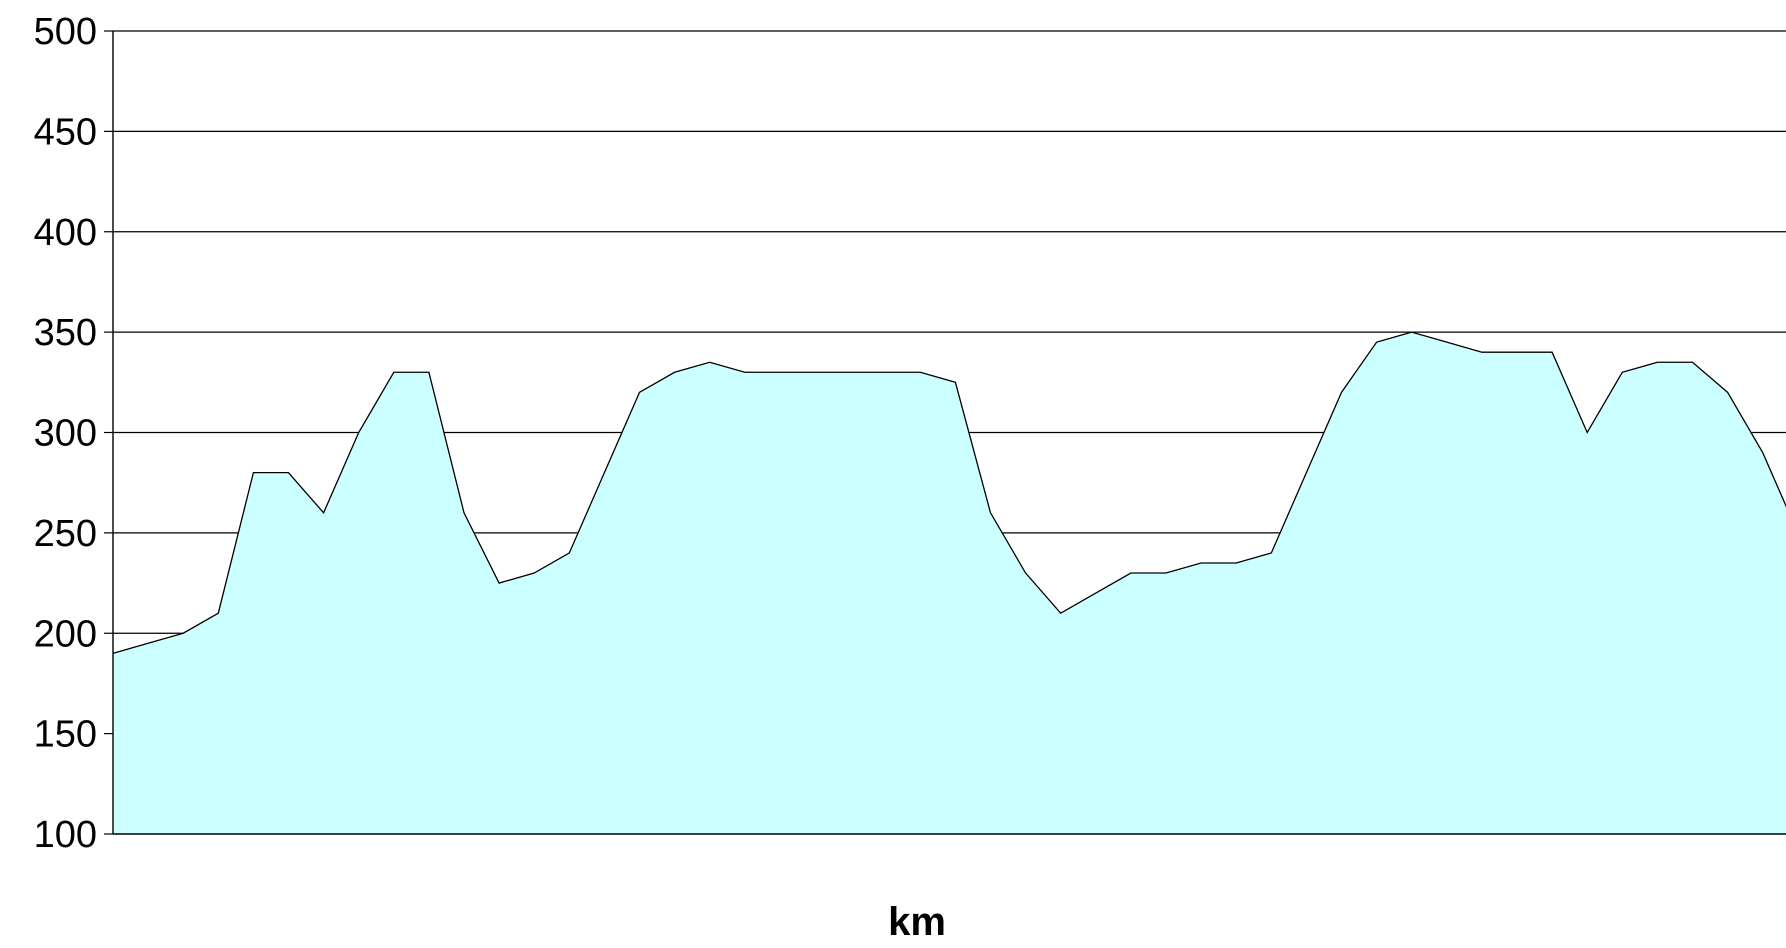  Describe the element at coordinates (65, 835) in the screenshot. I see `y-tick-label: 100` at that location.